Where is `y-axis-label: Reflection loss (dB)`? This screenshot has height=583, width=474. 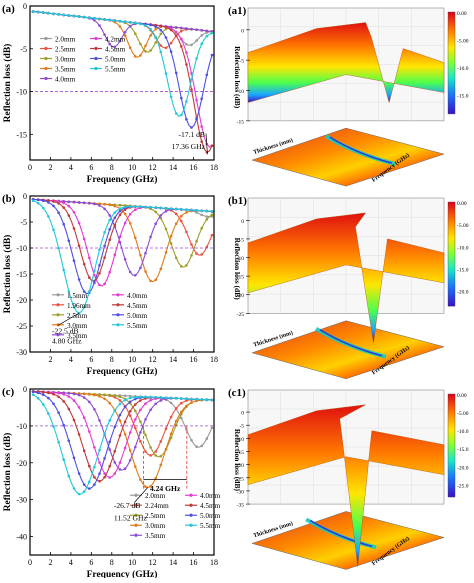
y-axis-label: Reflection loss (dB) is located at coordinates (7, 472).